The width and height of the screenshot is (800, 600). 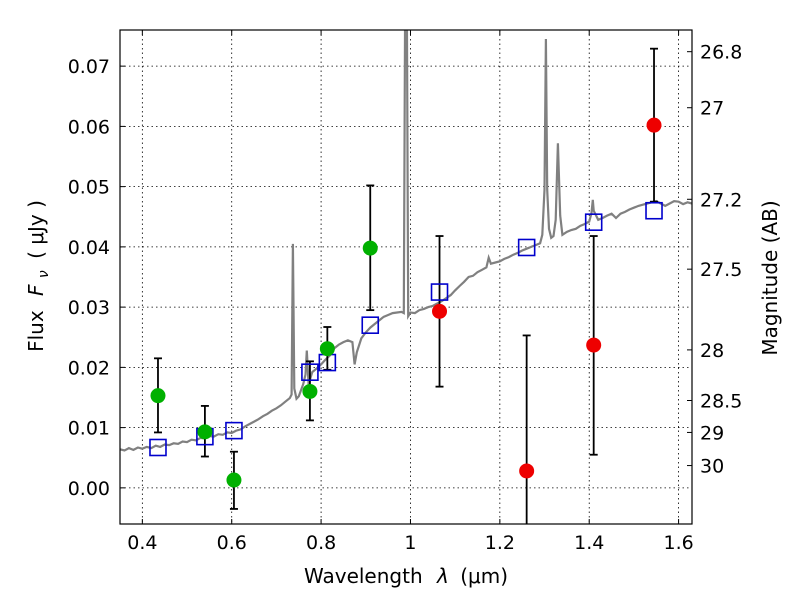 I want to click on magnitude-tick-label: 27.2, so click(x=721, y=200).